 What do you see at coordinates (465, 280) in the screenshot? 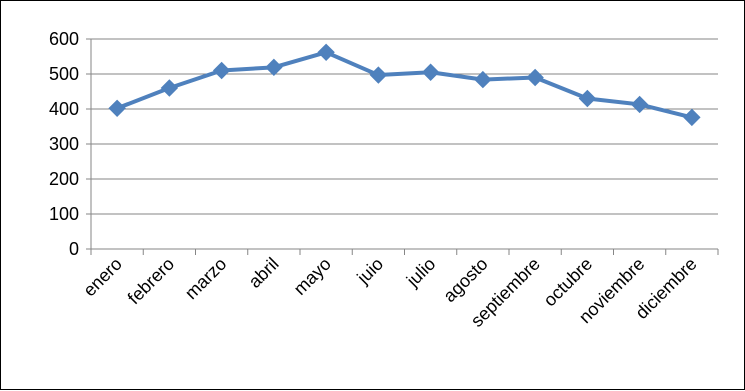
I see `x-tick-label: agosto` at bounding box center [465, 280].